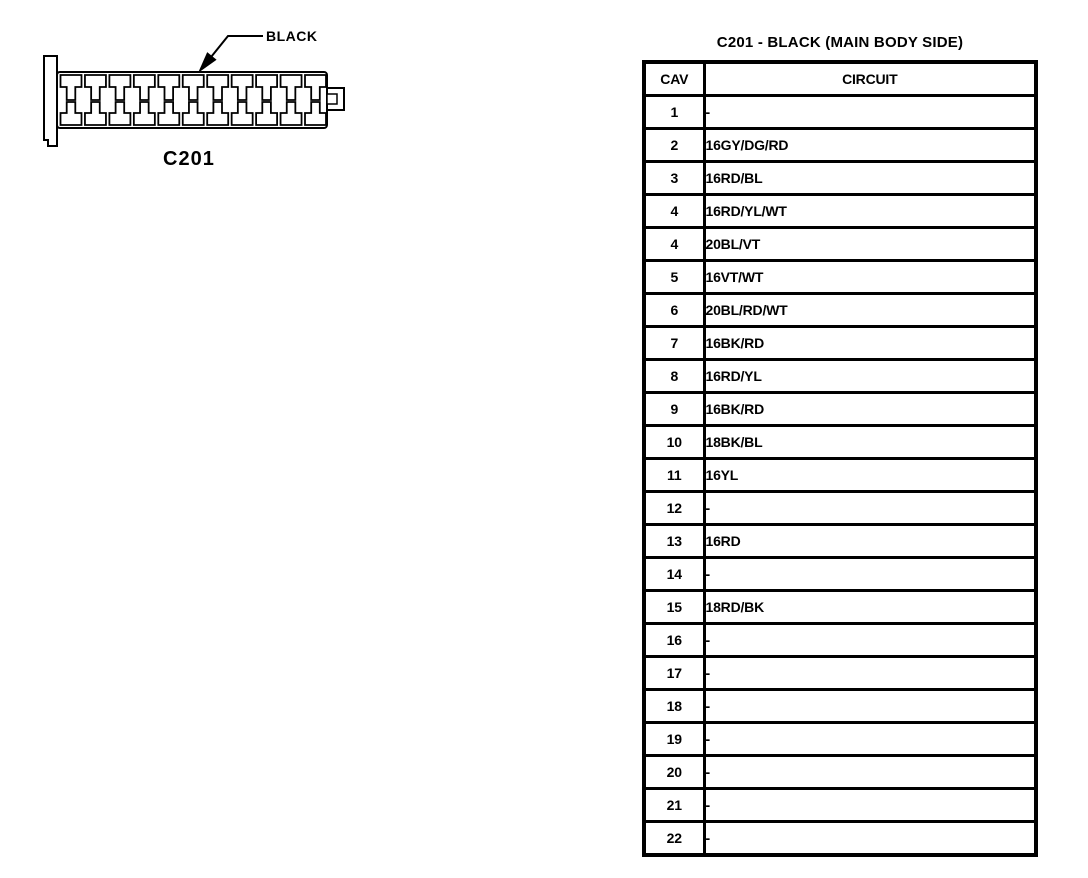 The height and width of the screenshot is (878, 1088). Describe the element at coordinates (50, 101) in the screenshot. I see `connector-flange` at that location.